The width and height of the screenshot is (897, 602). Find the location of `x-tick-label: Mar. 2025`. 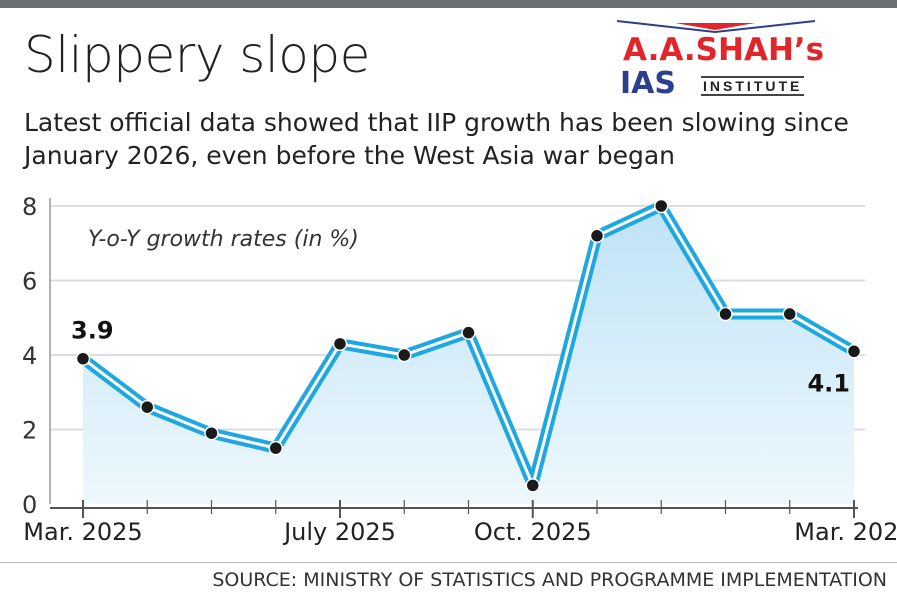

x-tick-label: Mar. 2025 is located at coordinates (82, 532).